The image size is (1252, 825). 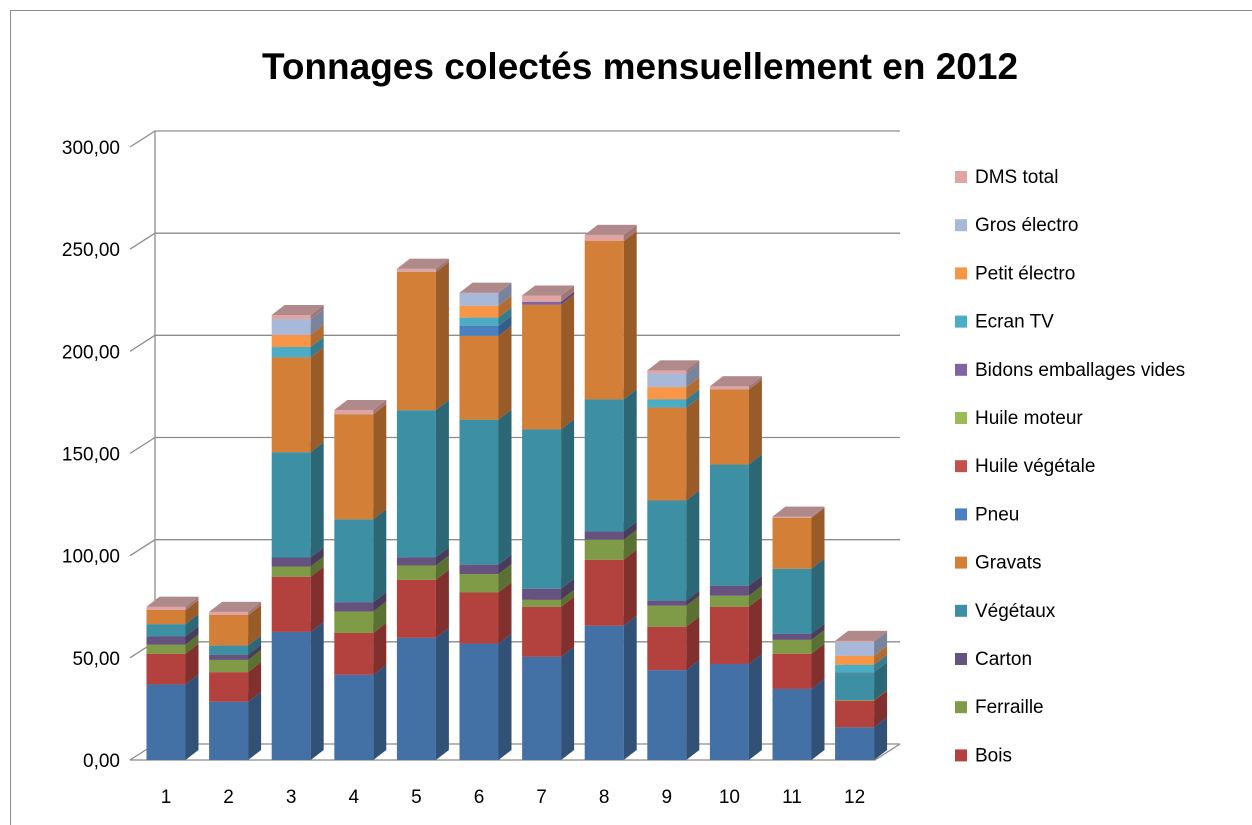 What do you see at coordinates (1035, 466) in the screenshot?
I see `legend-label: Huile végétale` at bounding box center [1035, 466].